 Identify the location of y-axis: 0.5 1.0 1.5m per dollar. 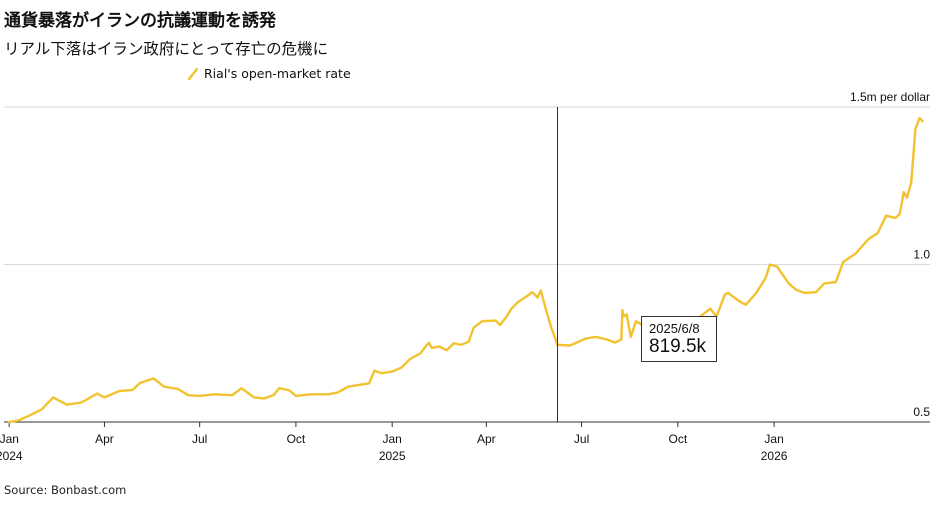
(890, 254).